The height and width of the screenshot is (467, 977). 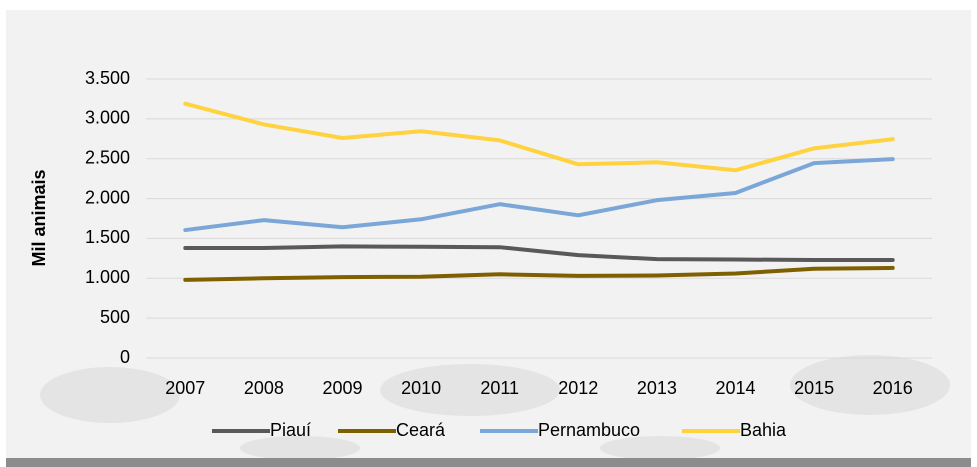 What do you see at coordinates (107, 277) in the screenshot?
I see `y-tick-label: 1.000` at bounding box center [107, 277].